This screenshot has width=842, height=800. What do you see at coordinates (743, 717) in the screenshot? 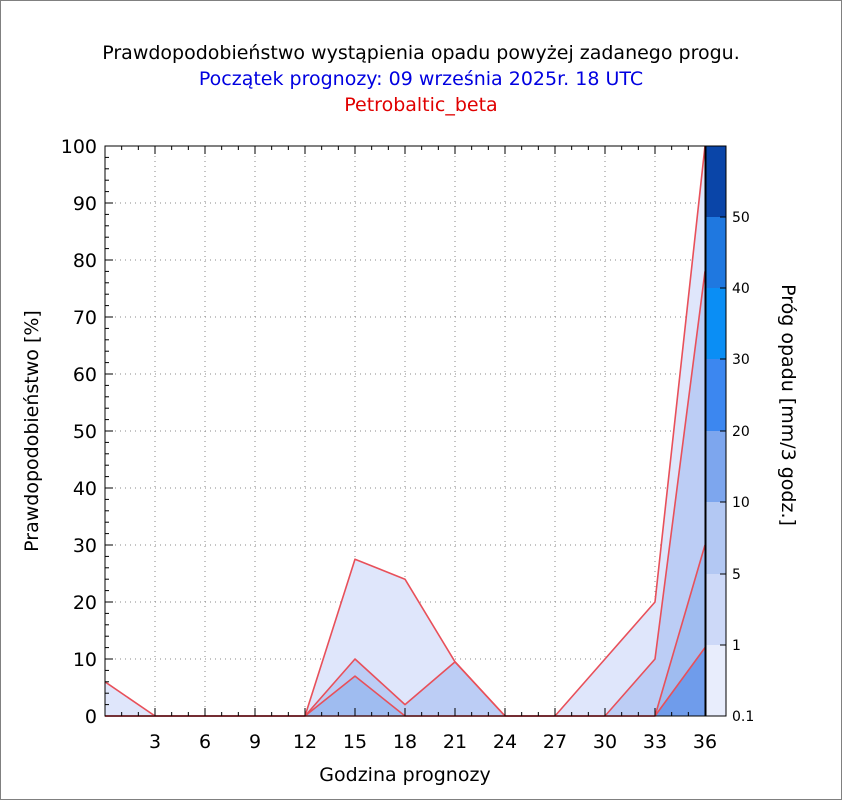
I see `colorbar-label: 0.1` at bounding box center [743, 717].